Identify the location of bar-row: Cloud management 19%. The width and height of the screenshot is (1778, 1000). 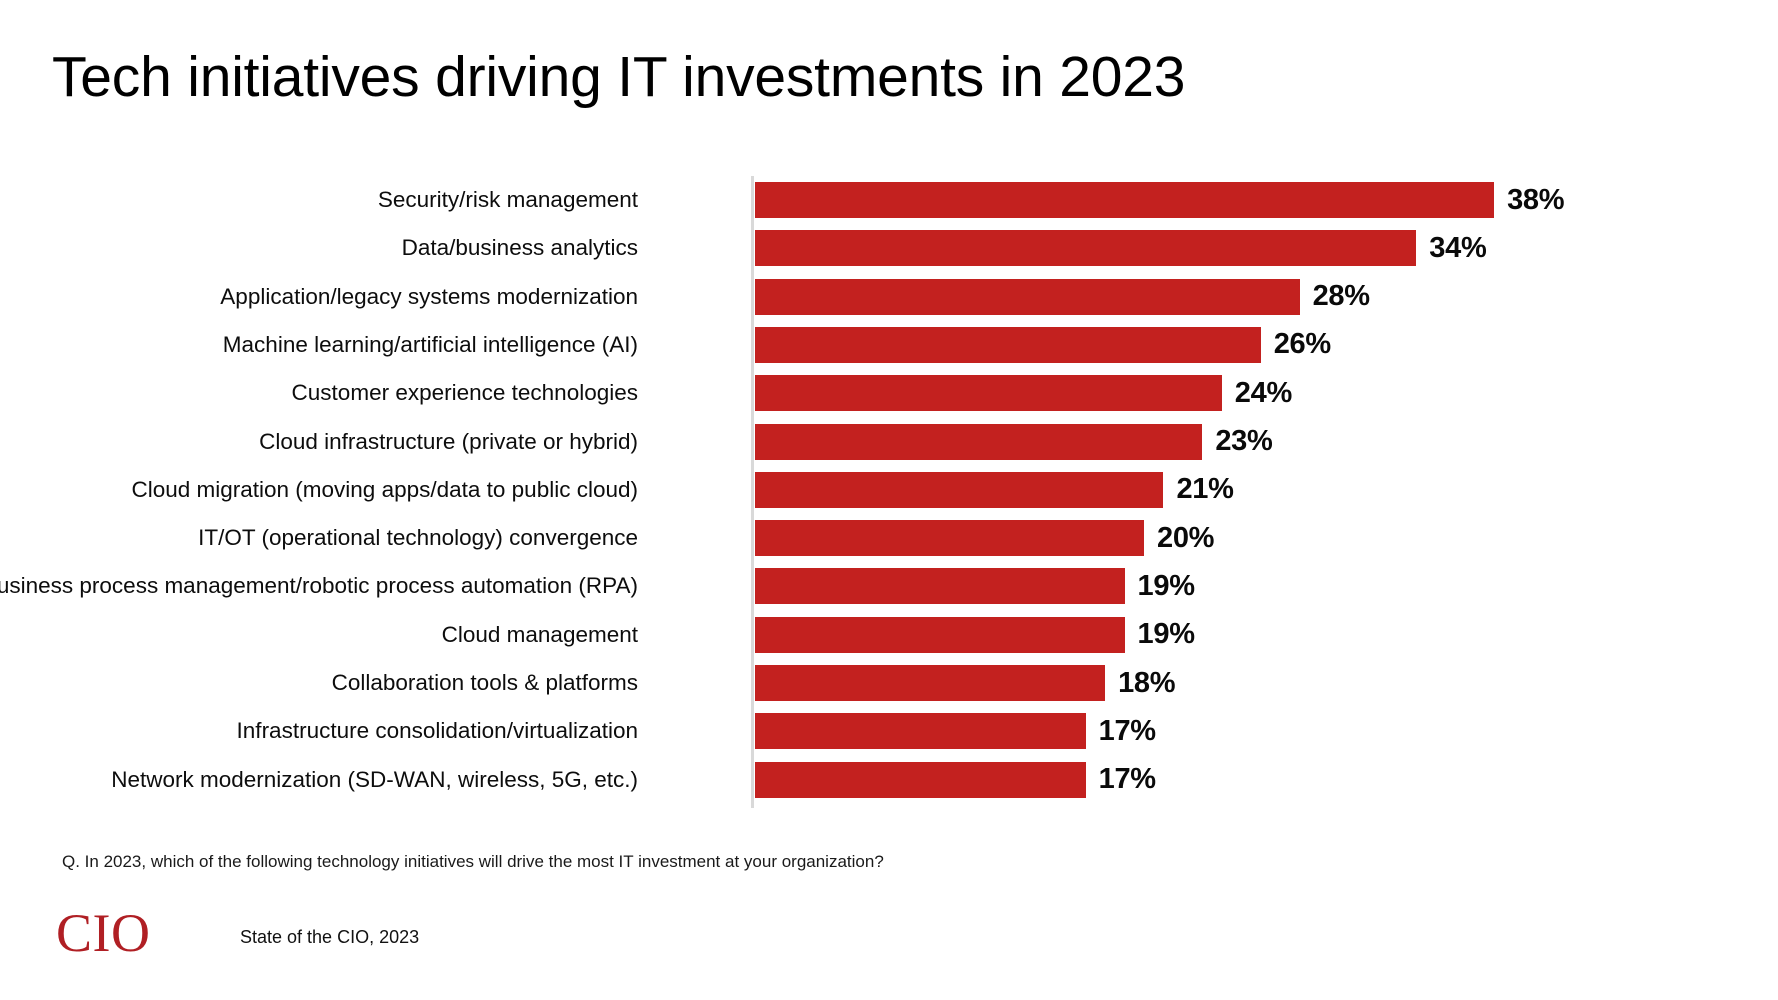
(889, 635).